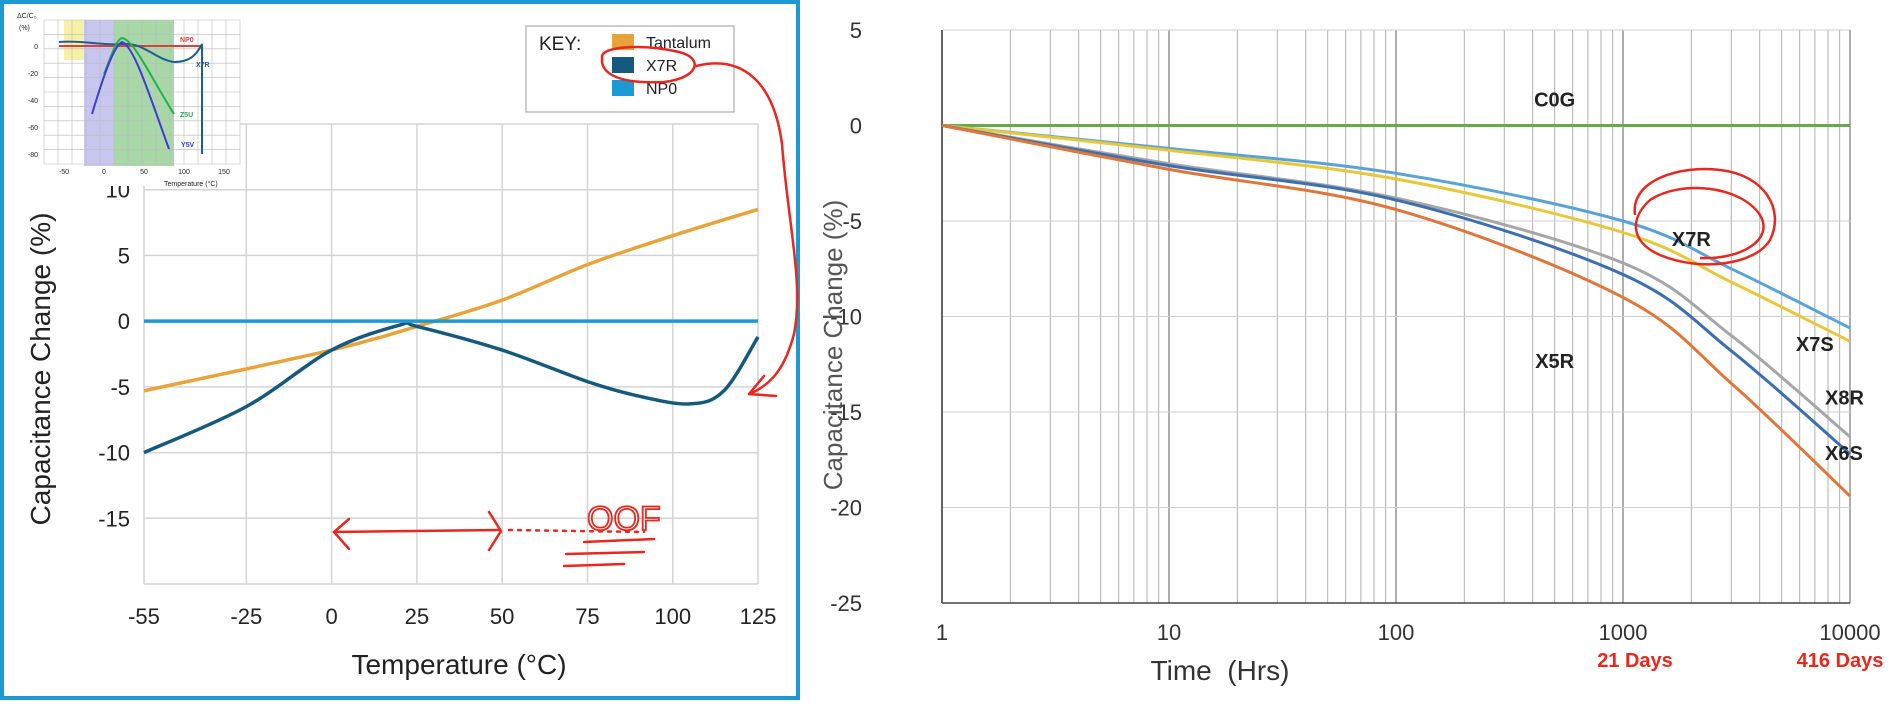  I want to click on series-line-x7s, so click(1396, 233).